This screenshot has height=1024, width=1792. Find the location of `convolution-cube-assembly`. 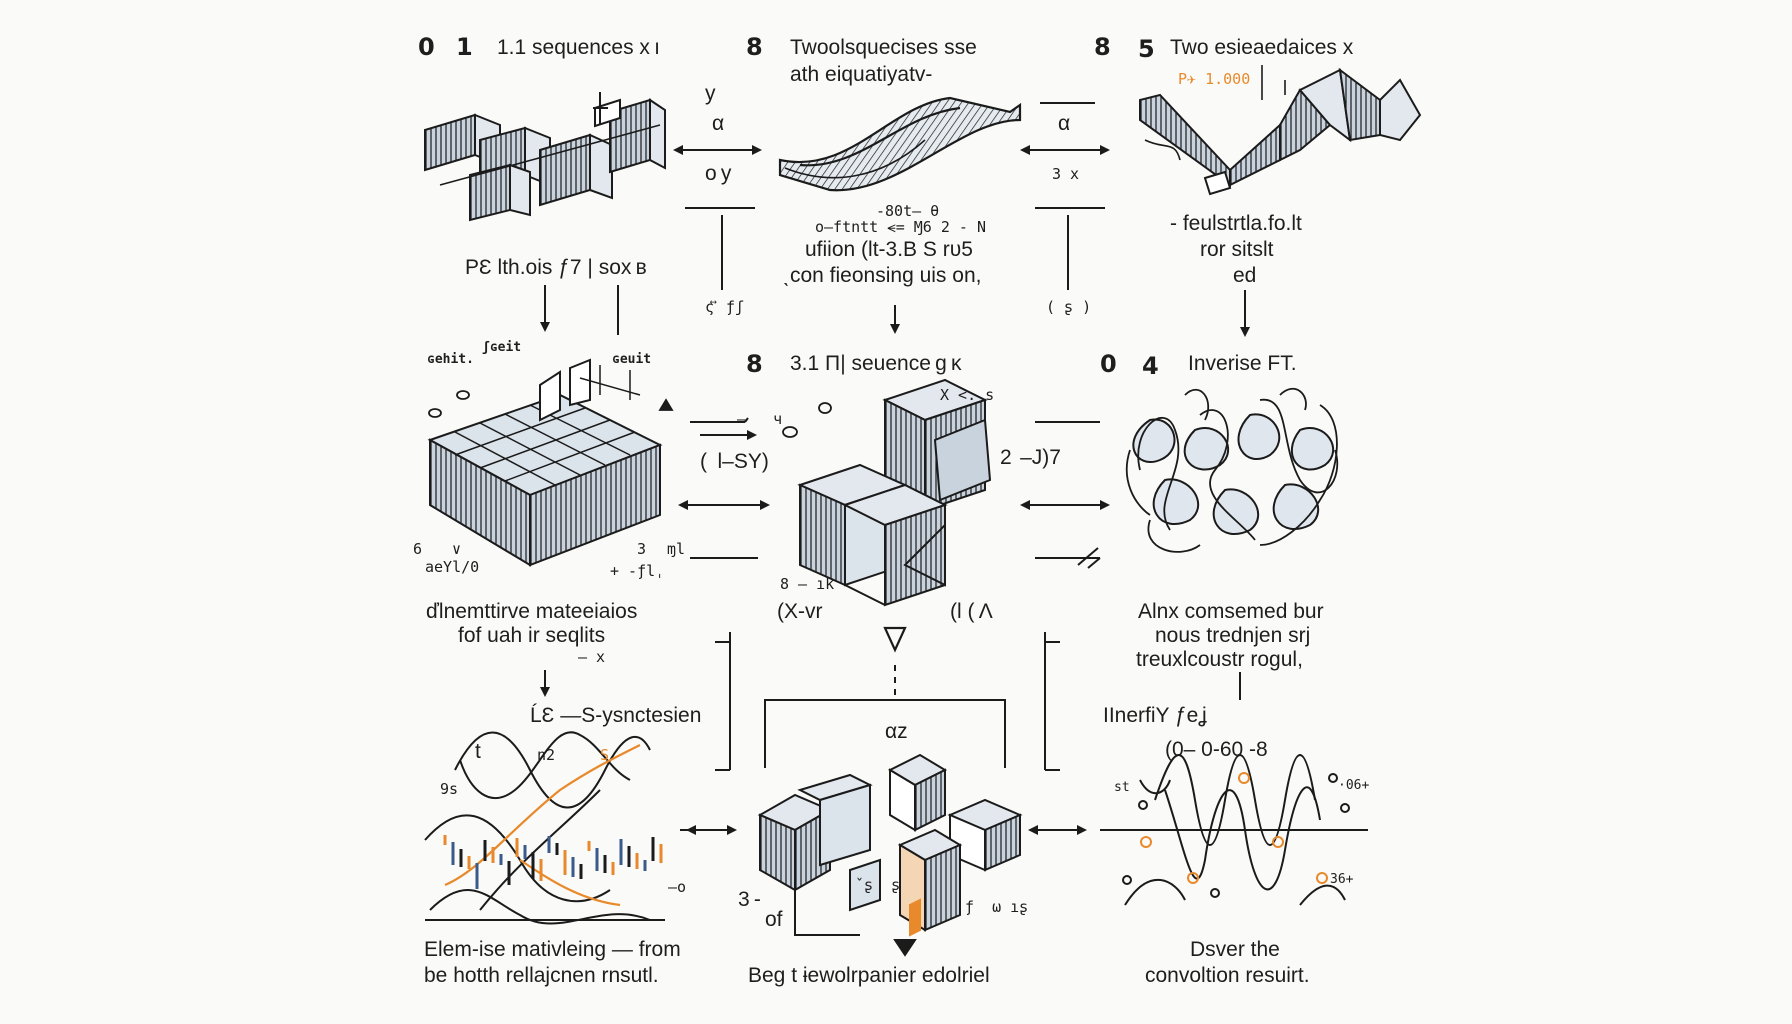

convolution-cube-assembly is located at coordinates (890, 855).